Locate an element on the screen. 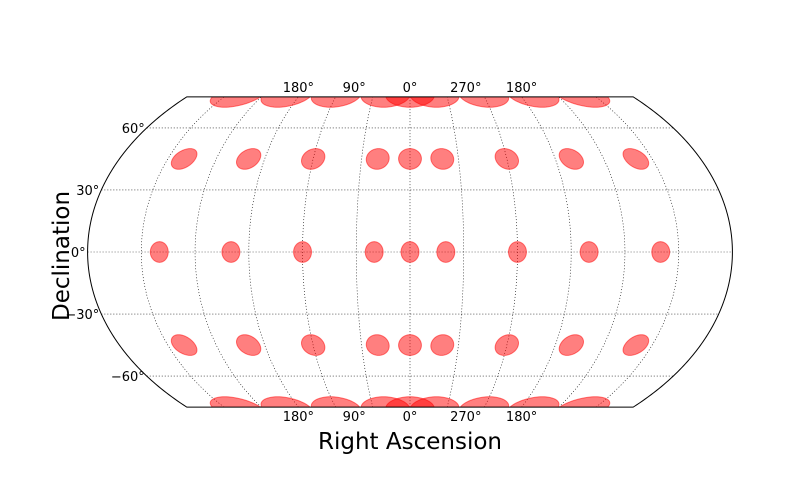 The height and width of the screenshot is (500, 800). ra-tick-label-bottom: 270° is located at coordinates (465, 417).